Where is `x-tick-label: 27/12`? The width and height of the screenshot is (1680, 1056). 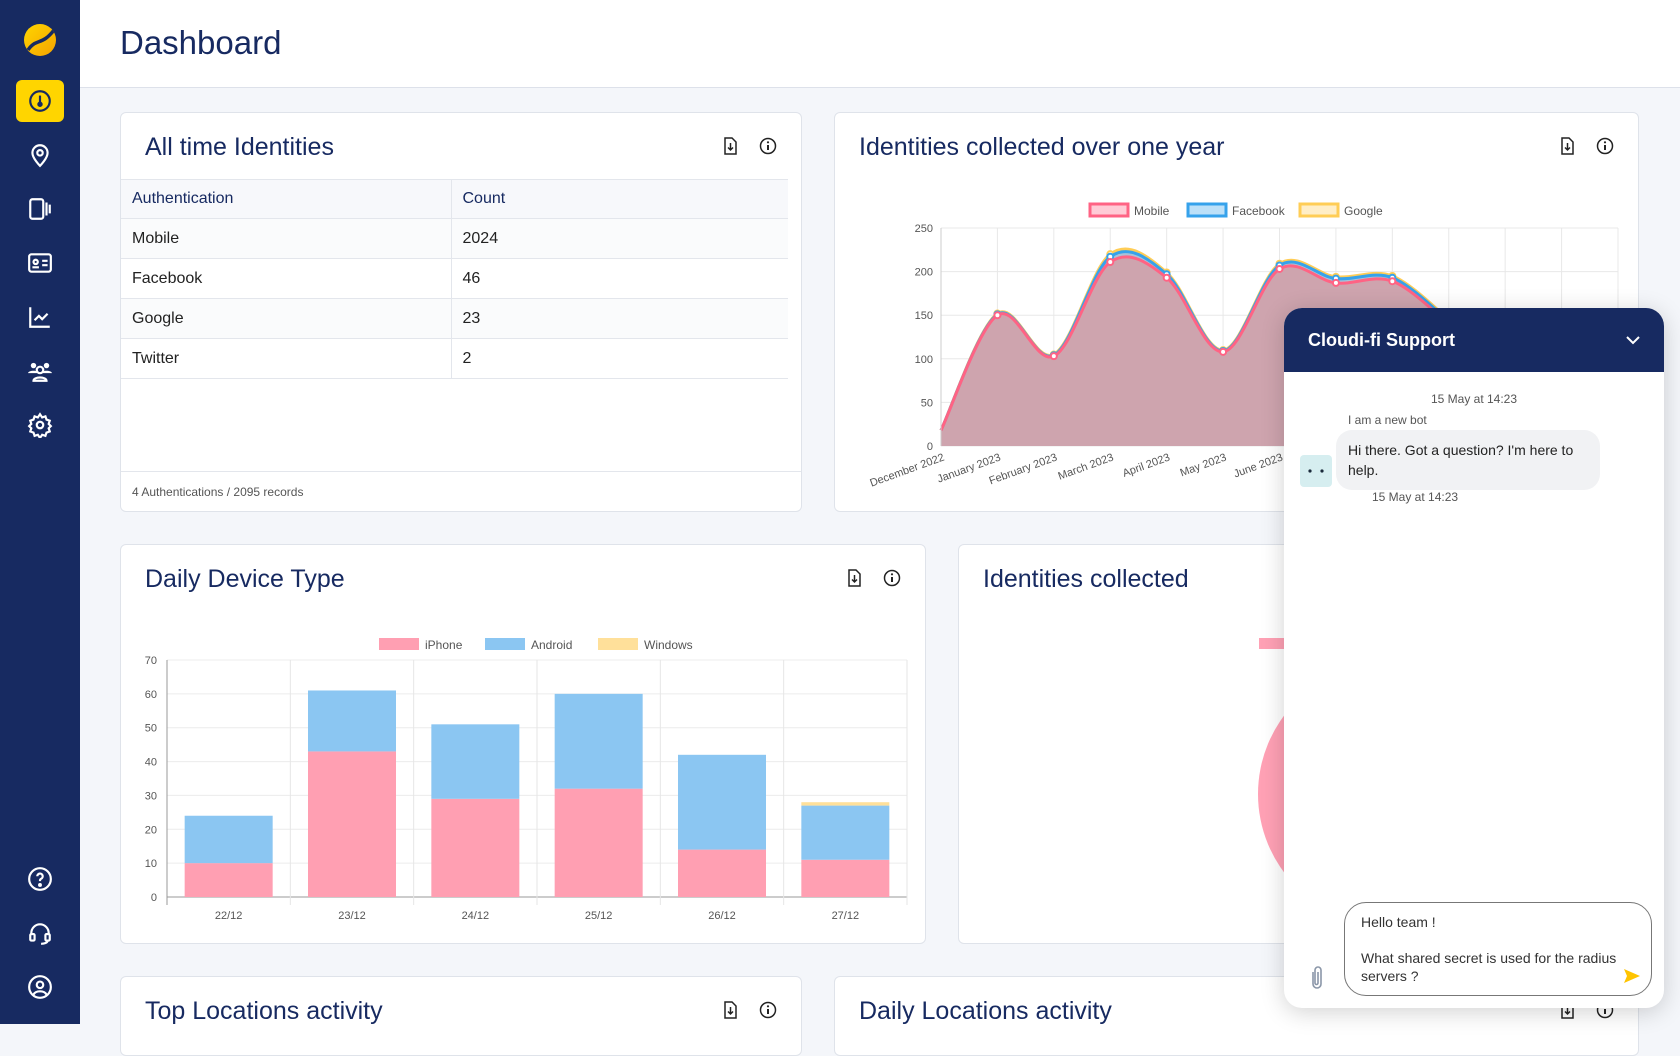
x-tick-label: 27/12 is located at coordinates (846, 916).